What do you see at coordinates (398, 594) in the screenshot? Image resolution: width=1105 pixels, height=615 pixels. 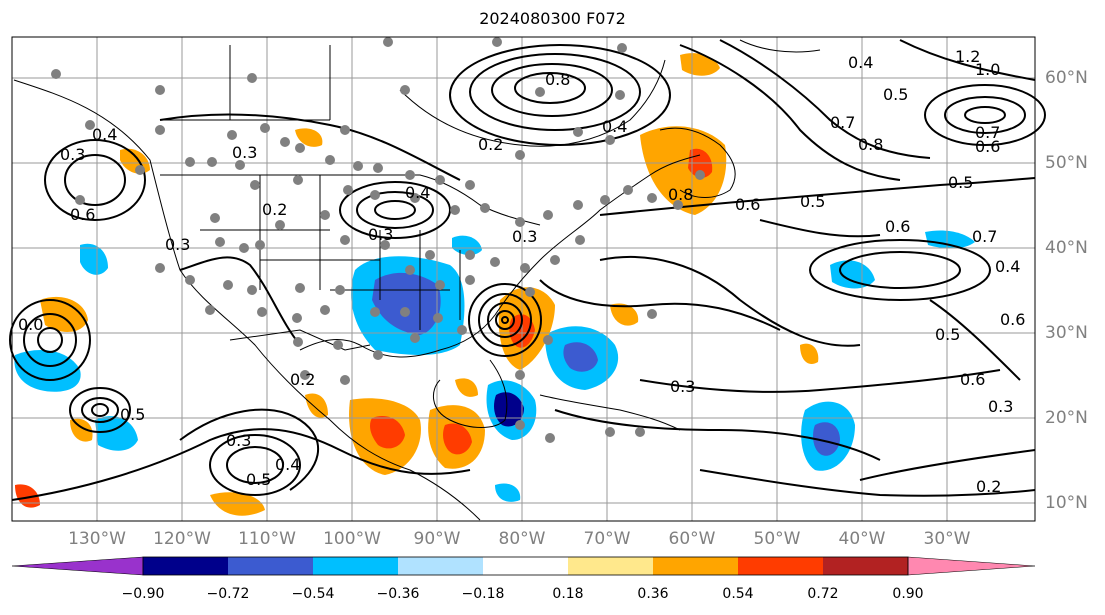 I see `colorbar-tick-label: −0.36` at bounding box center [398, 594].